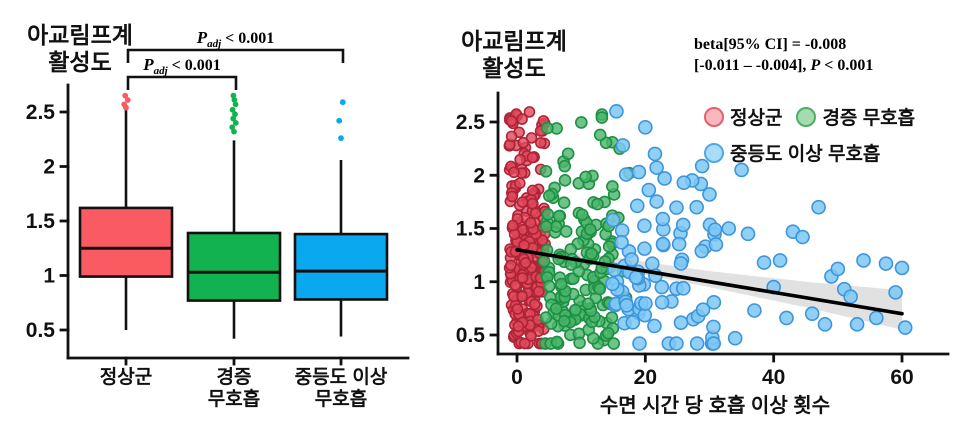 This screenshot has width=960, height=424. What do you see at coordinates (80, 35) in the screenshot?
I see `left-panel-title-line1: 아교림프계` at bounding box center [80, 35].